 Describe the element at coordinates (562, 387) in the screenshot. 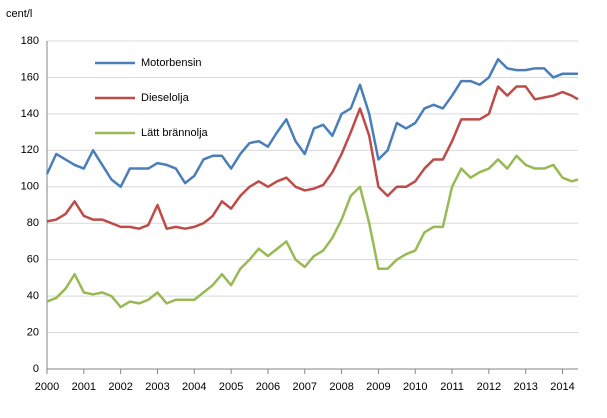

I see `x-tick-label: 2014` at that location.